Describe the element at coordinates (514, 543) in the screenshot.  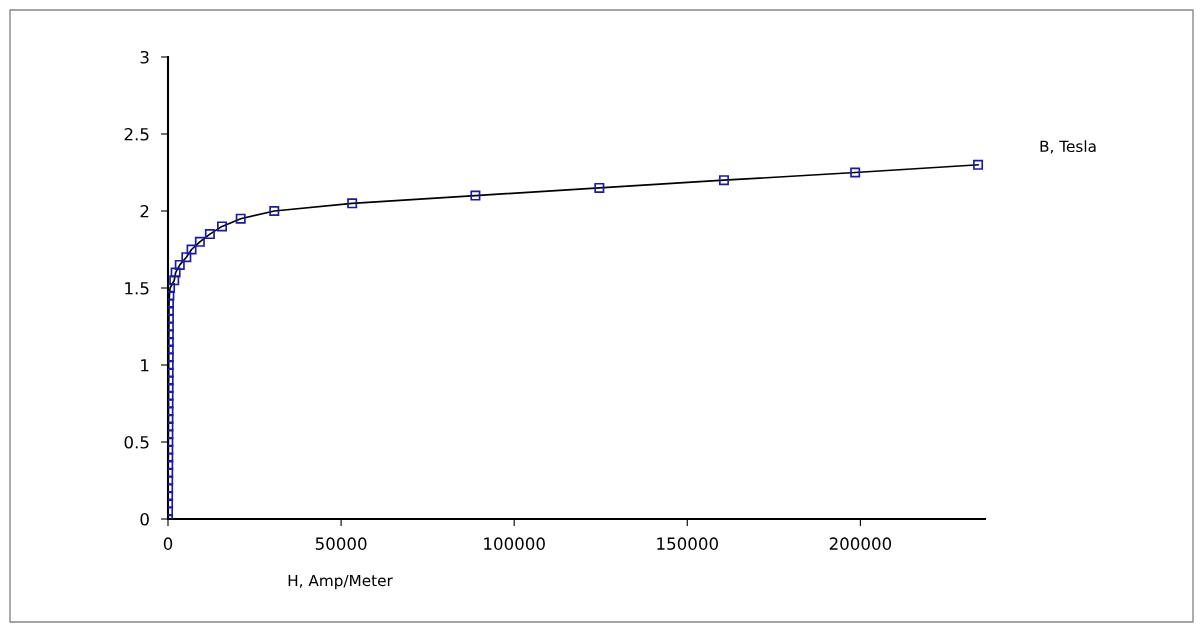
I see `x-tick-label: 100000` at that location.